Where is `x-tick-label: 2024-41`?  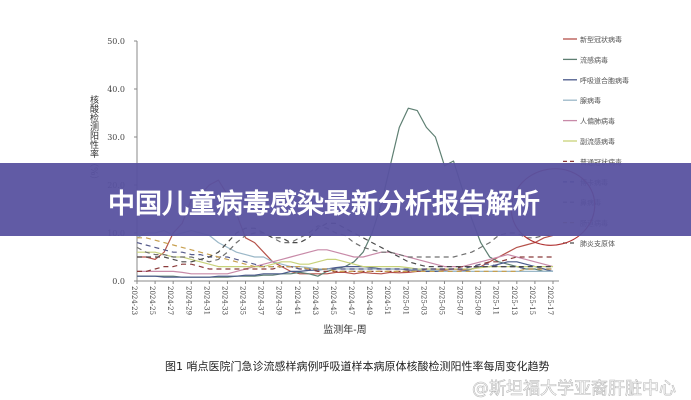
x-tick-label: 2024-41 is located at coordinates (297, 300).